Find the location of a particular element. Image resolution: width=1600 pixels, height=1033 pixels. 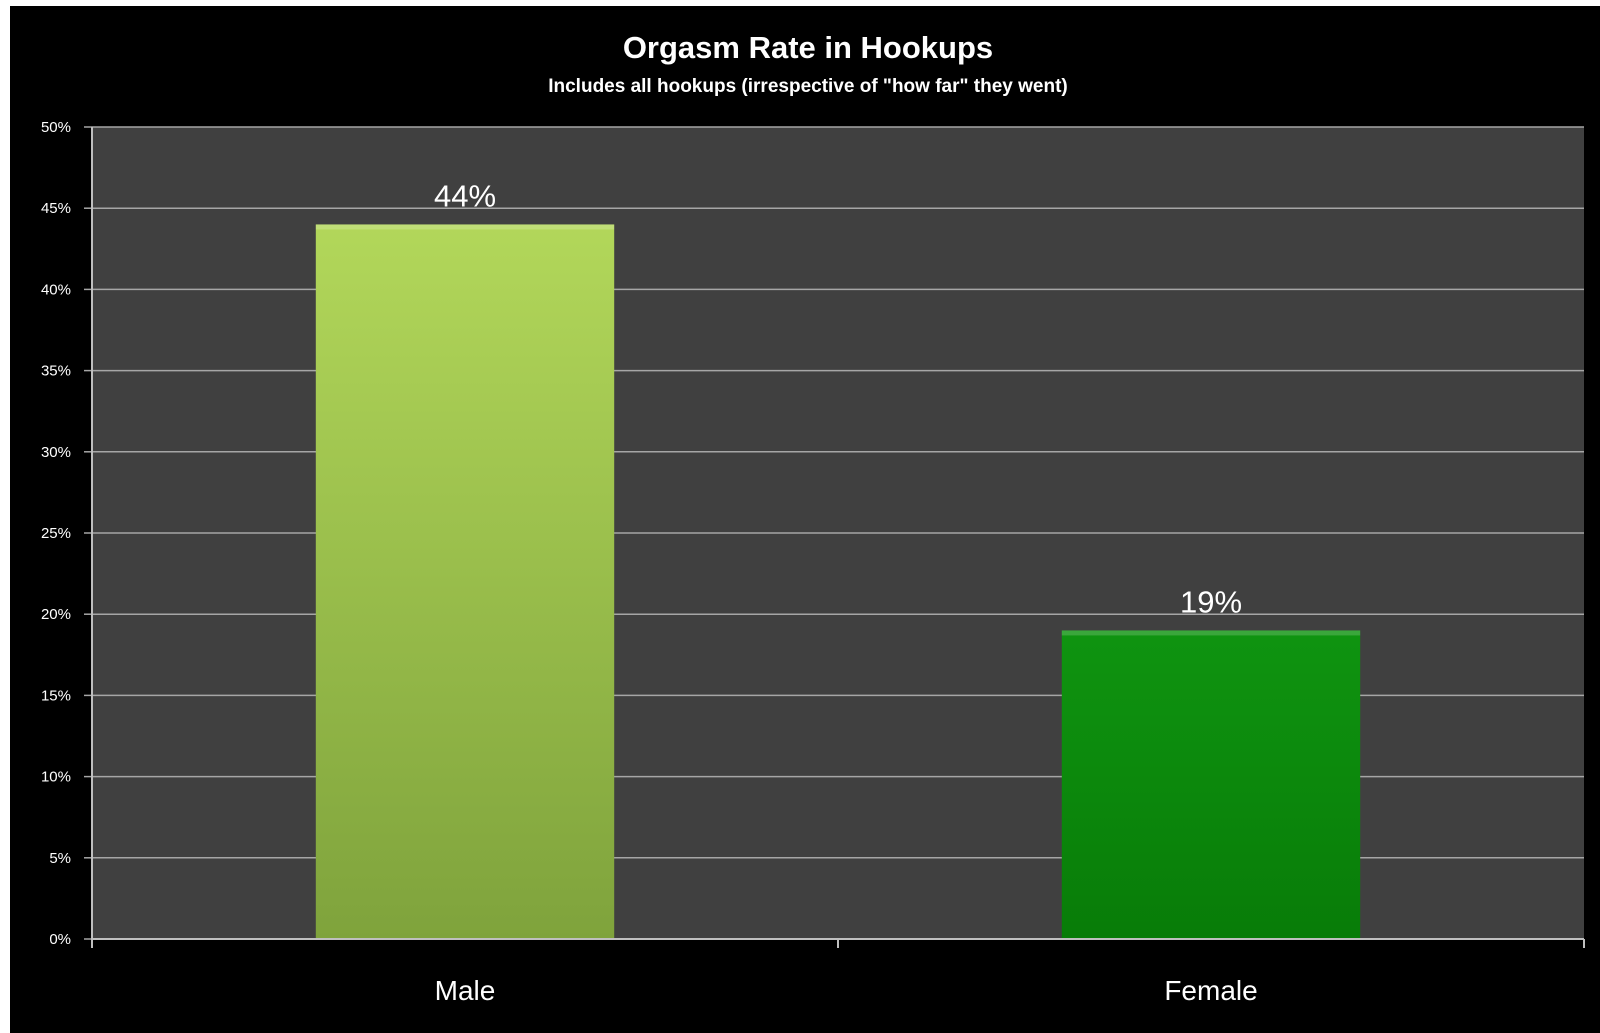

data-label: 44% is located at coordinates (465, 195).